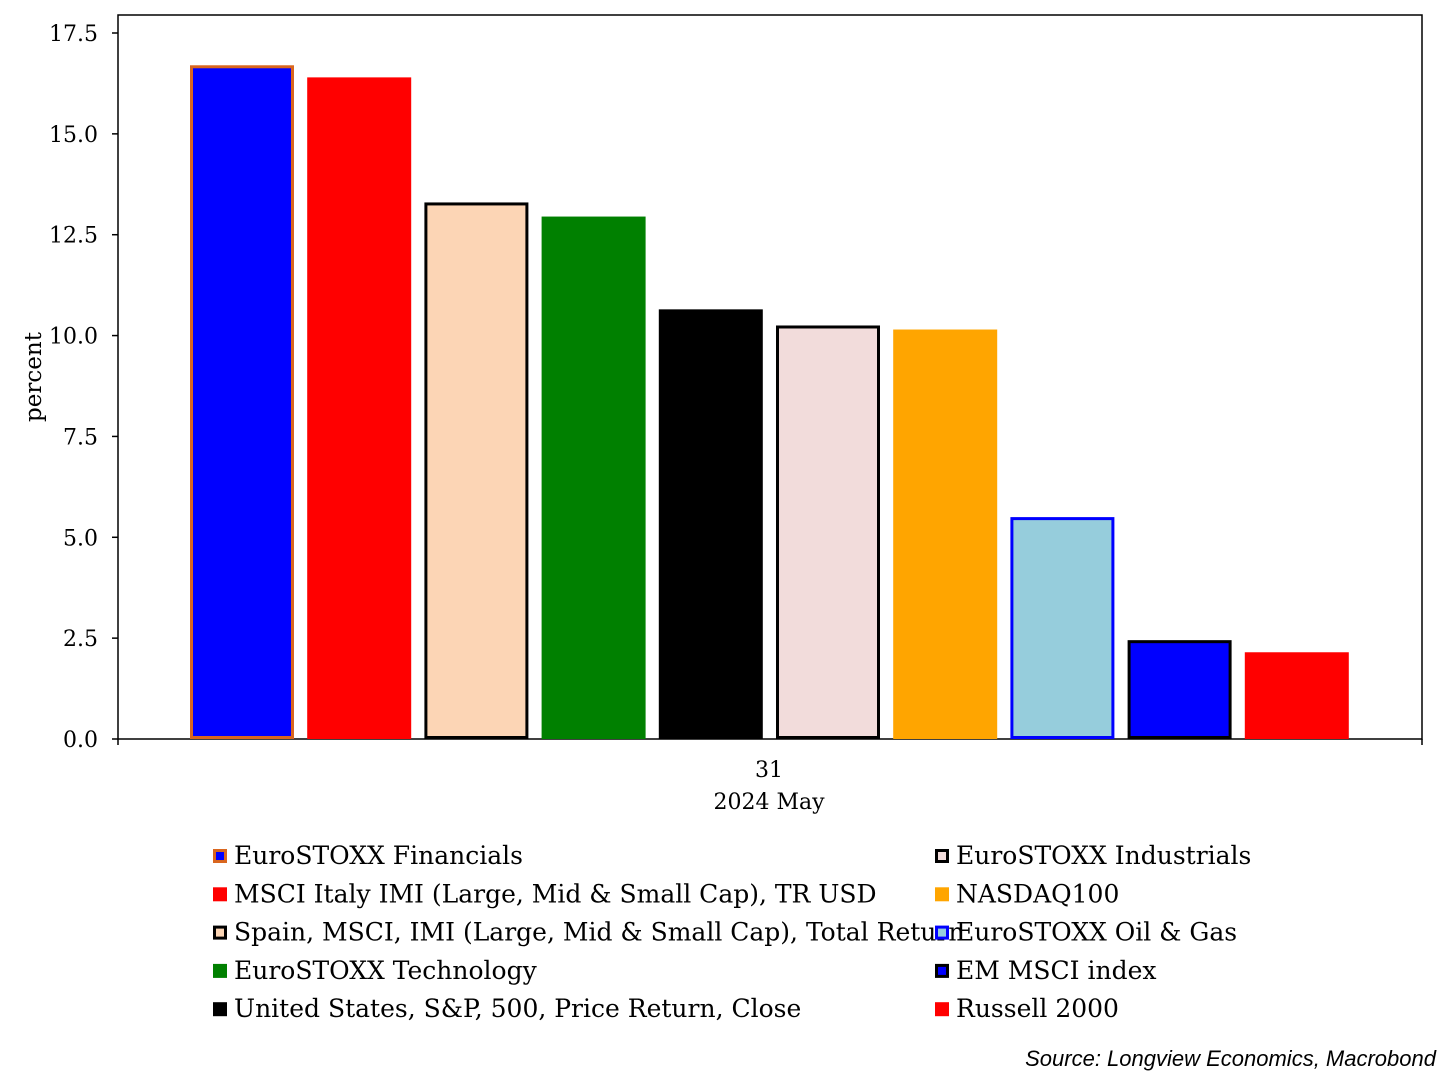  What do you see at coordinates (769, 770) in the screenshot?
I see `x-tick-label: 31` at bounding box center [769, 770].